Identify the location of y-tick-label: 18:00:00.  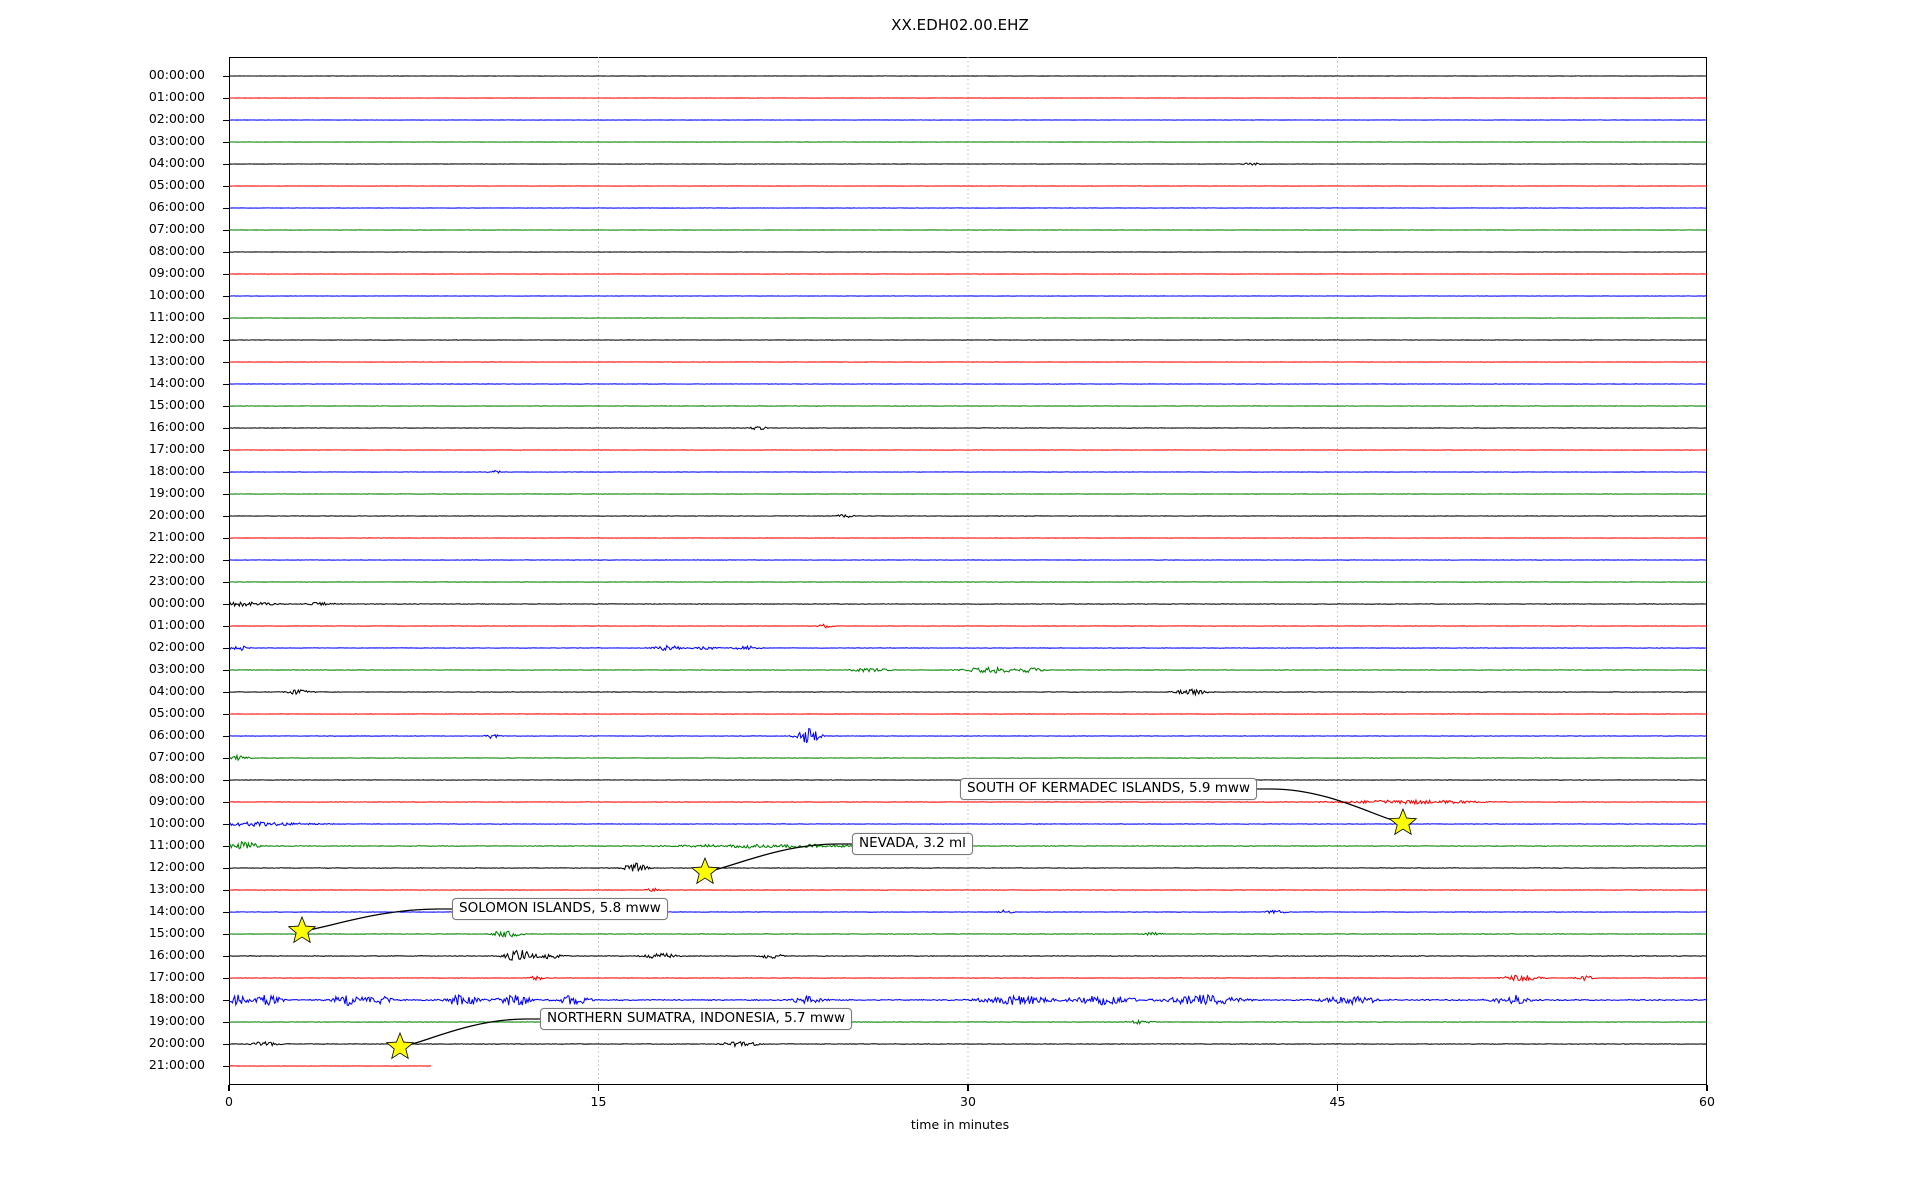
(176, 998).